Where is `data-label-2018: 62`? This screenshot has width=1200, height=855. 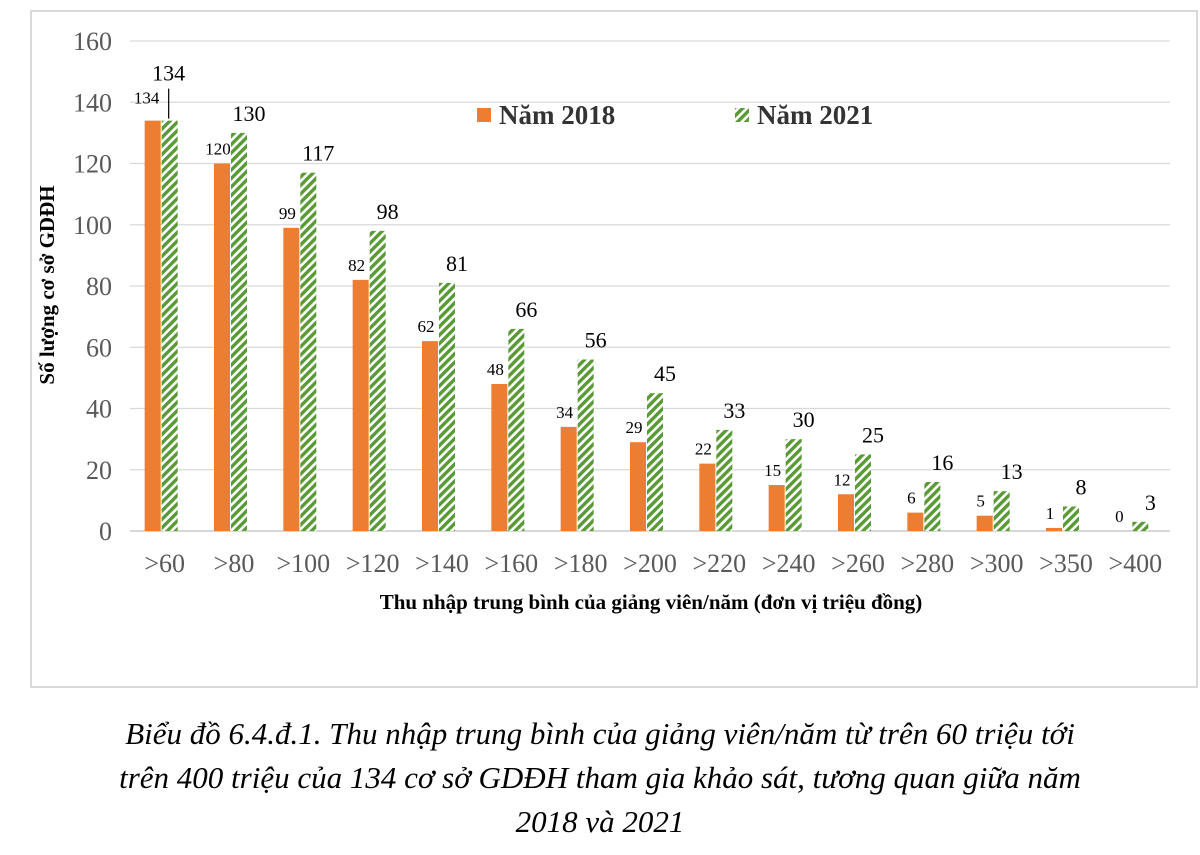
data-label-2018: 62 is located at coordinates (426, 326).